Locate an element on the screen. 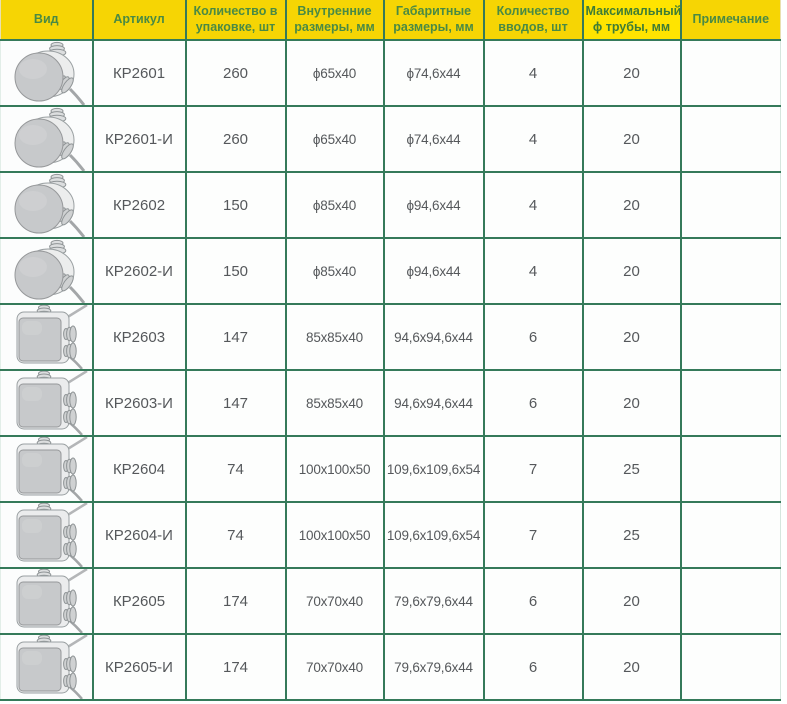 This screenshot has width=787, height=704. cell-inner-dims: ϕ65x40 is located at coordinates (334, 139).